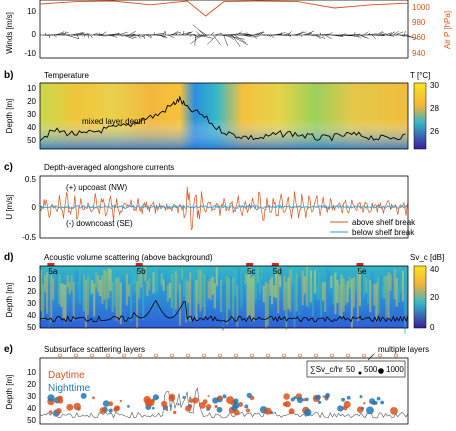 This screenshot has height=431, width=456. Describe the element at coordinates (447, 30) in the screenshot. I see `pressure-ylabel: Air P [hPa]` at that location.